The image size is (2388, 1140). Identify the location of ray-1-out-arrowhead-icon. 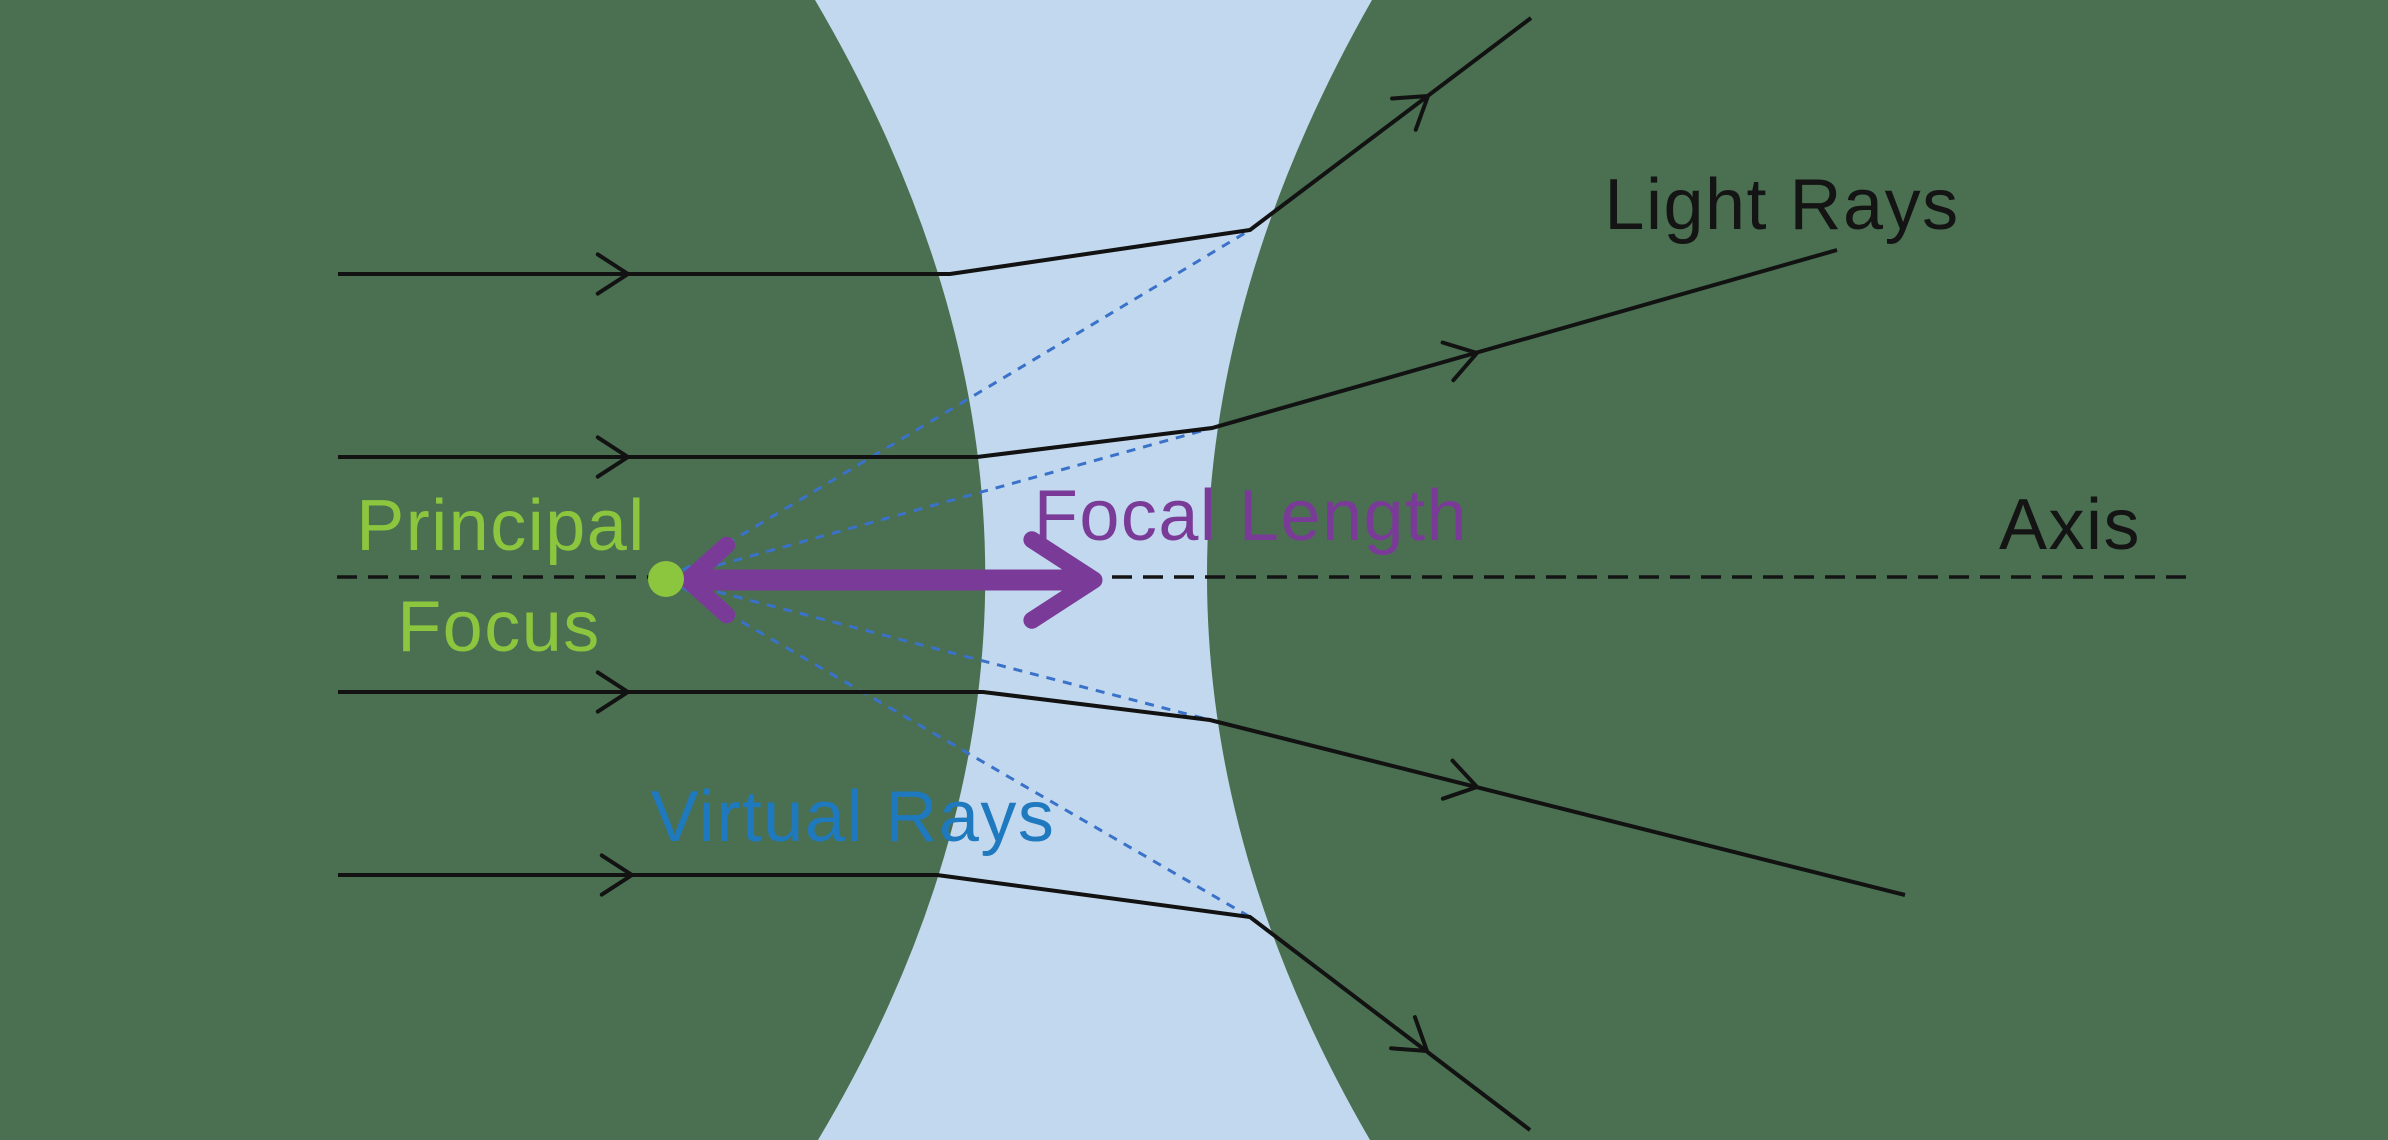
(1410, 113).